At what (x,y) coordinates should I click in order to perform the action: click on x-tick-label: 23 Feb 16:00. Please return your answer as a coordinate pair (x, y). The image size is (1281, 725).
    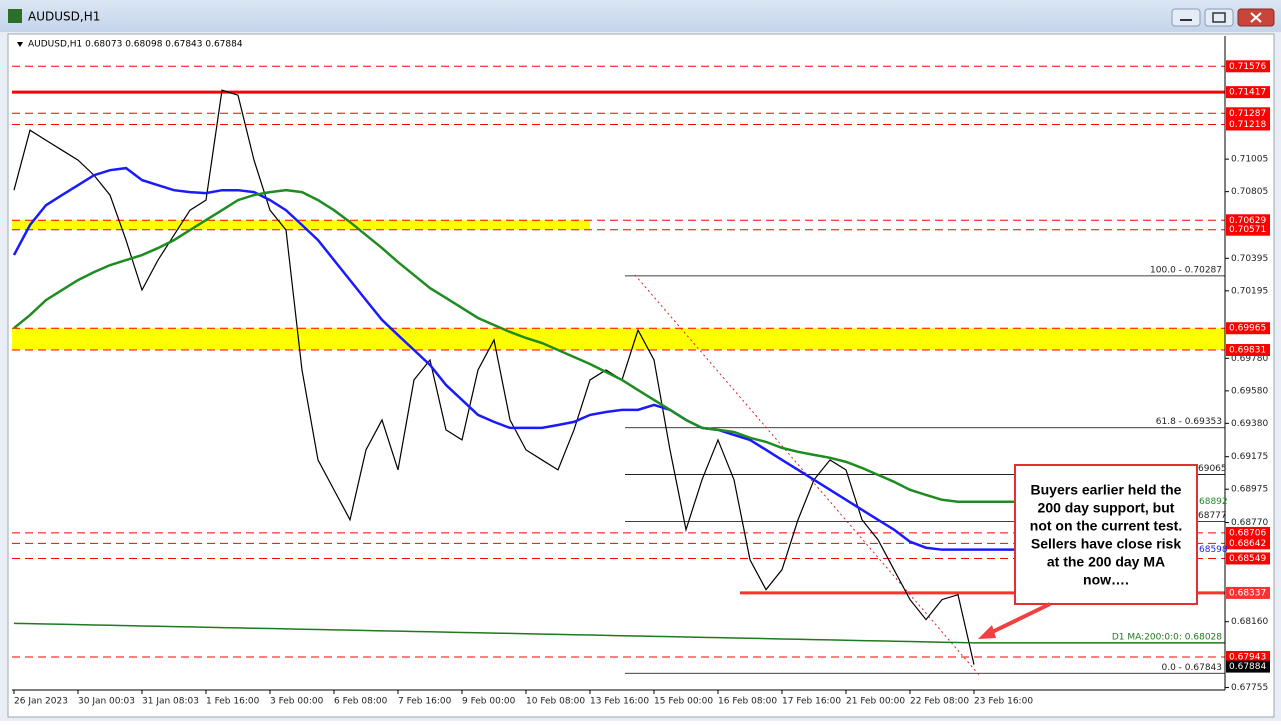
    Looking at the image, I should click on (1003, 702).